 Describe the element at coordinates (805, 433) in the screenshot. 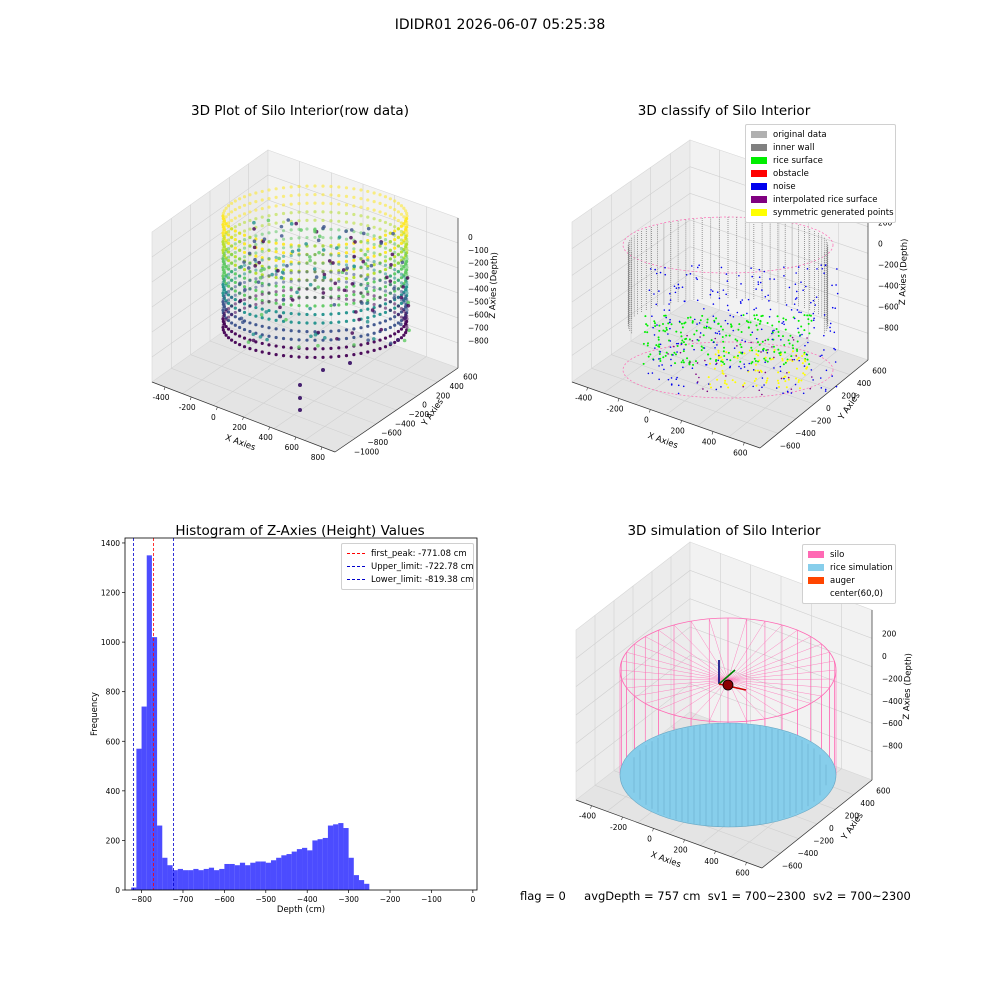

I see `y-tick-label: −400` at that location.